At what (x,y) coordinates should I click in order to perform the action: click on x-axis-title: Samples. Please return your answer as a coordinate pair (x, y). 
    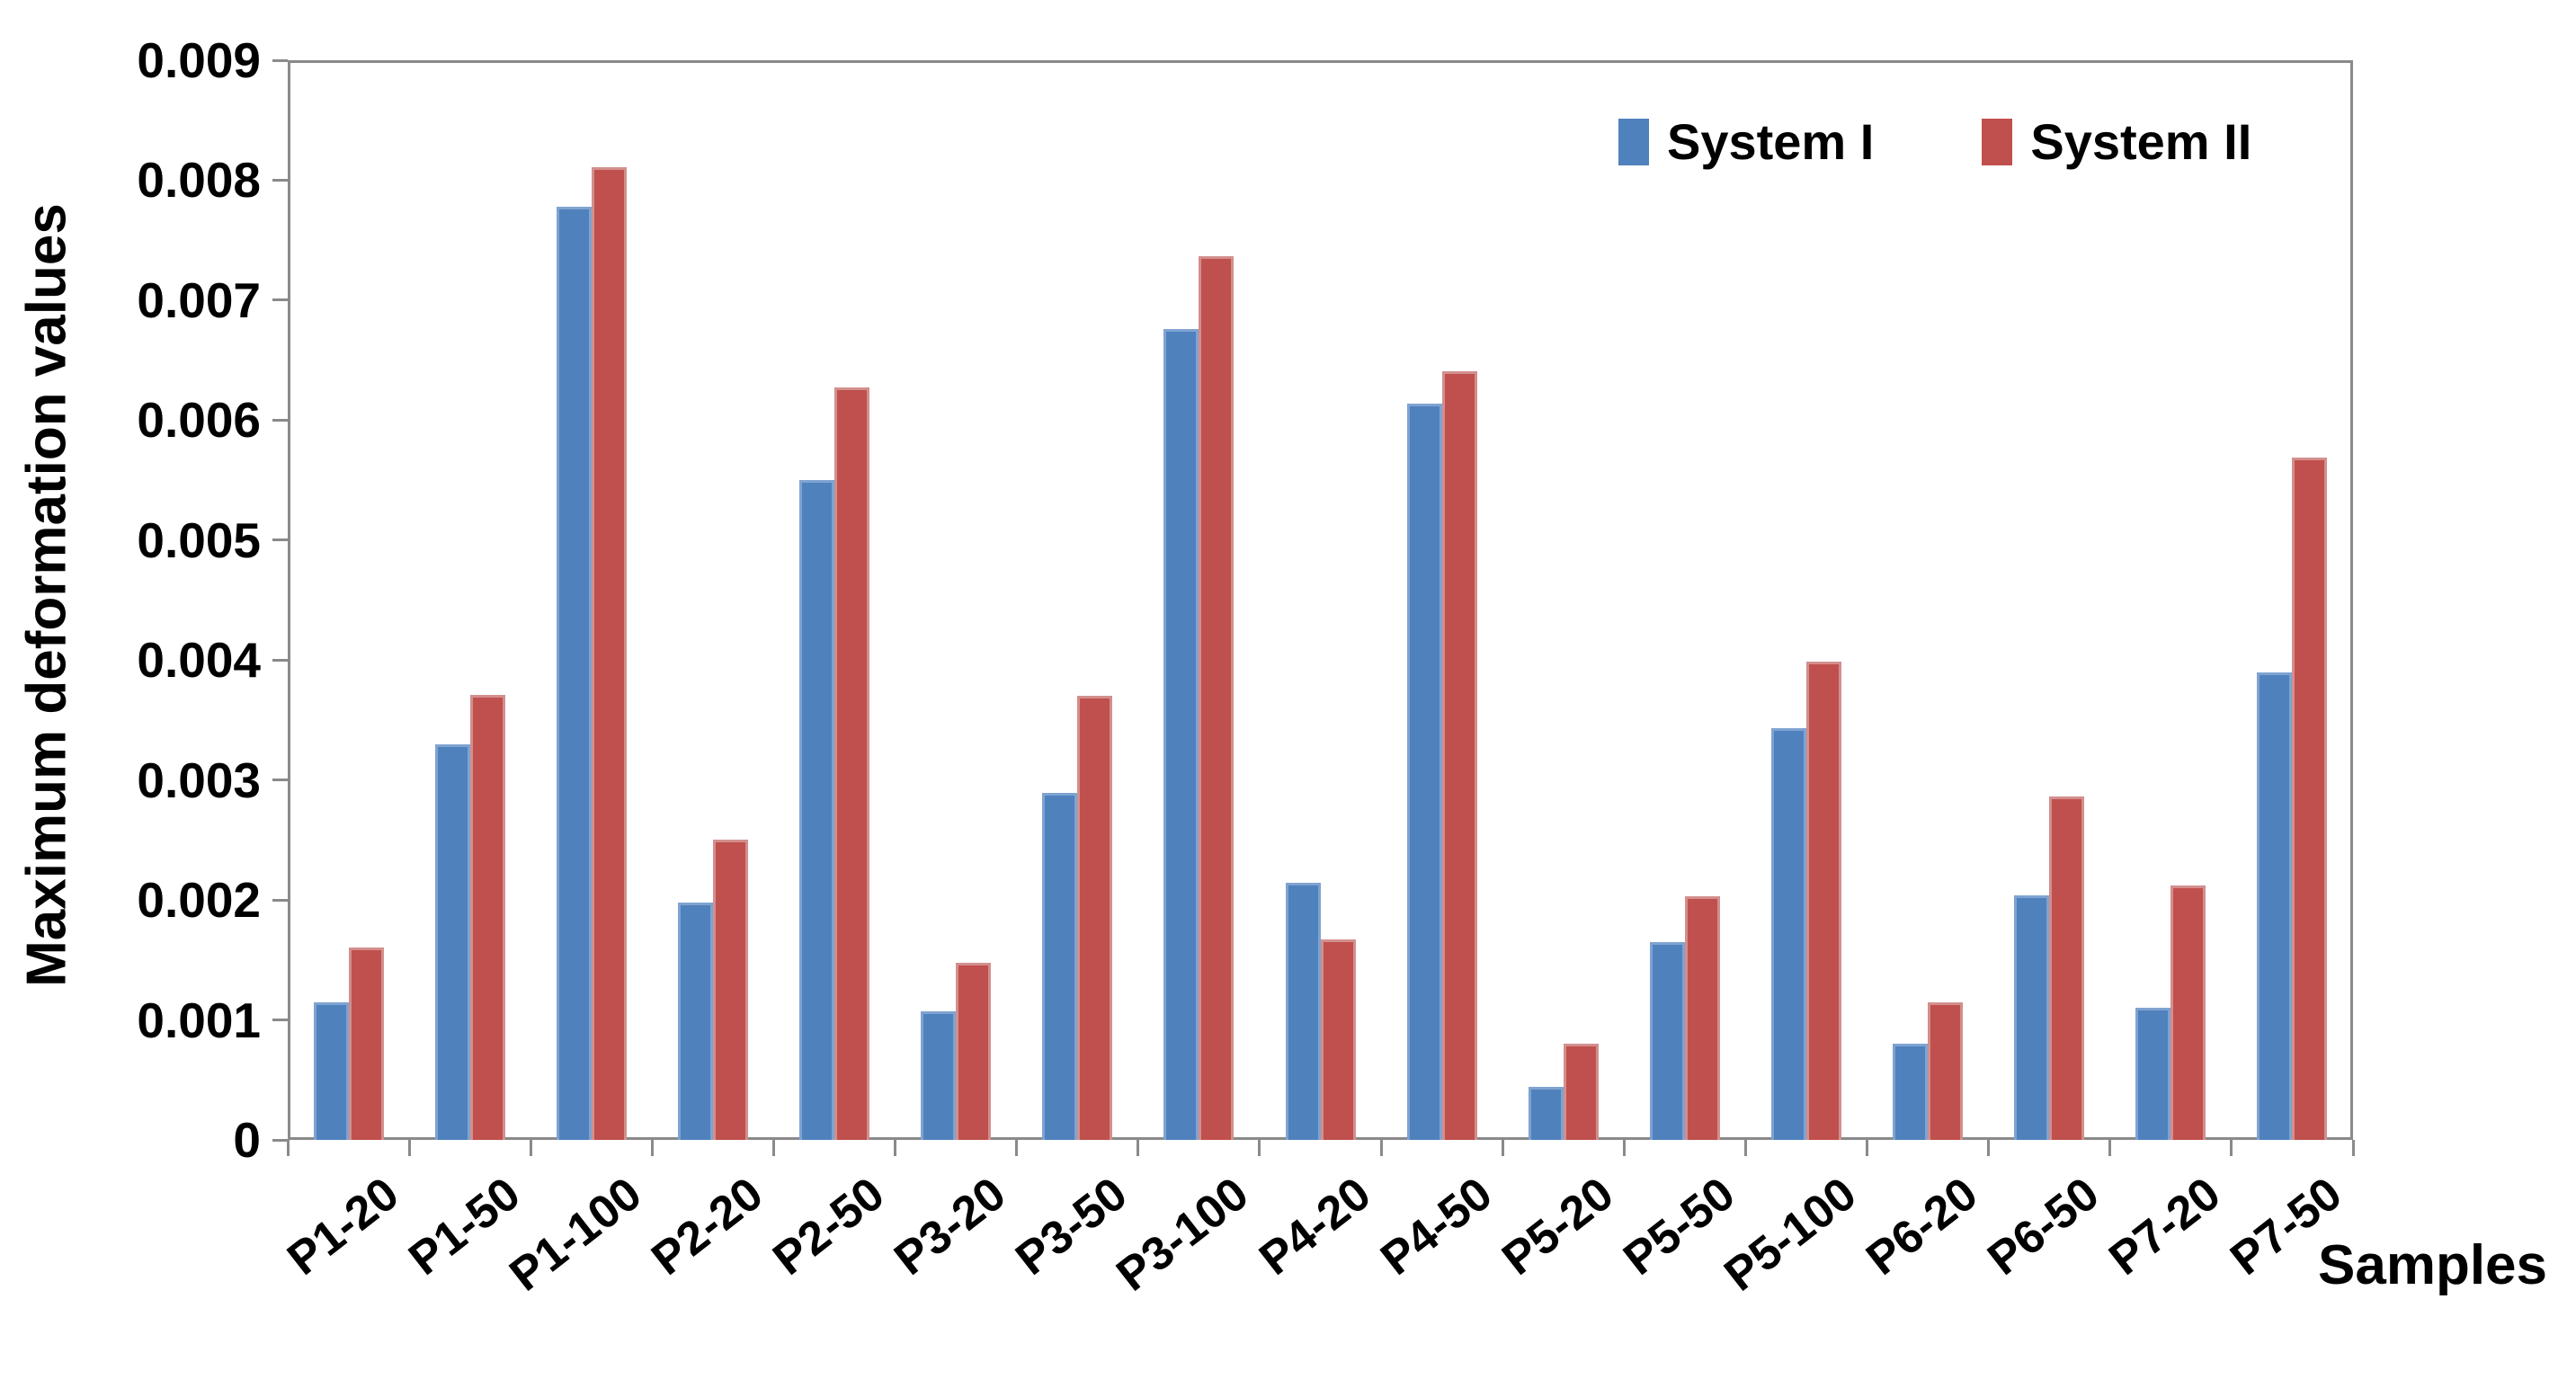
    Looking at the image, I should click on (2433, 1265).